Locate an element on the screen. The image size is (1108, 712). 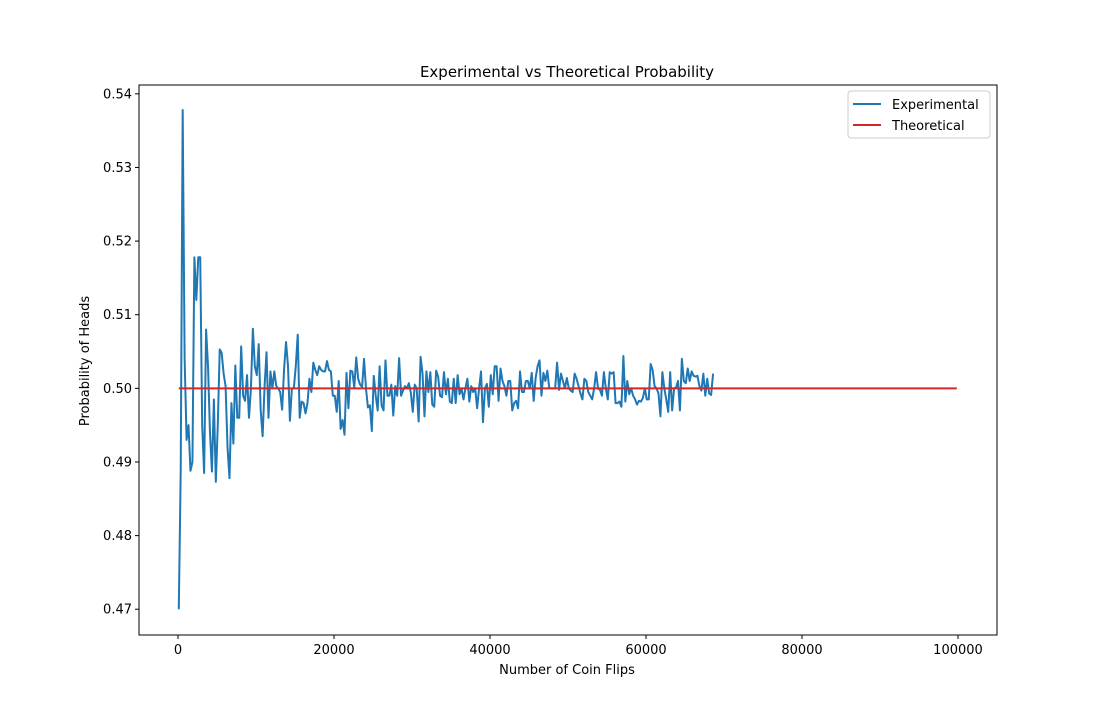
legend-box is located at coordinates (919, 114).